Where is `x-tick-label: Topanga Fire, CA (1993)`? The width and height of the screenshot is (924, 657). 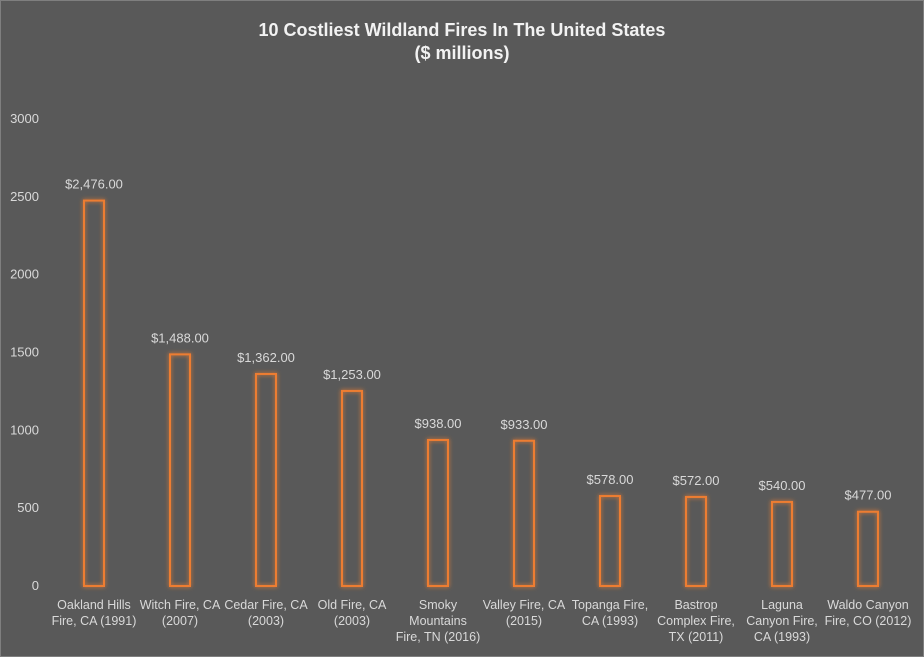
x-tick-label: Topanga Fire, CA (1993) is located at coordinates (610, 613).